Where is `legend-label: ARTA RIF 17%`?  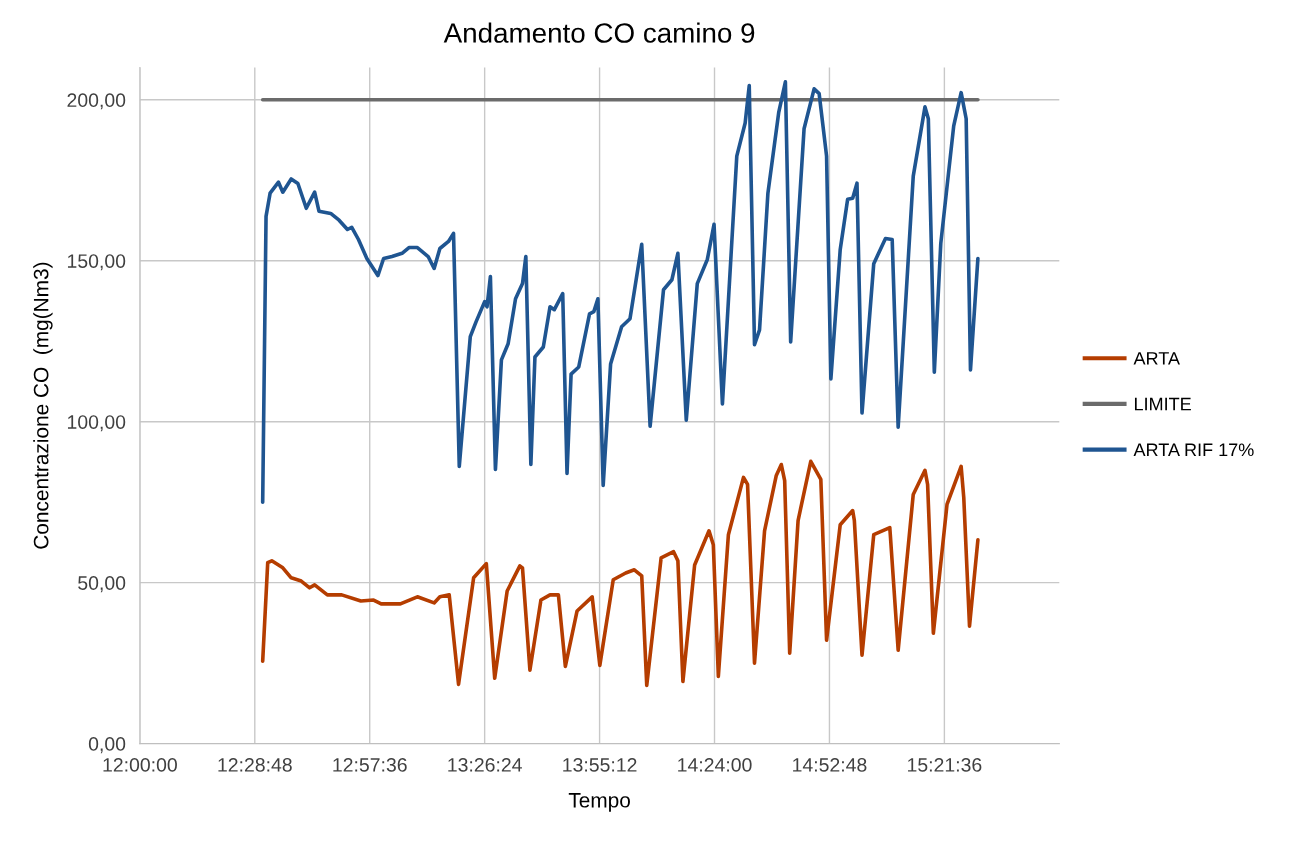 legend-label: ARTA RIF 17% is located at coordinates (1193, 450).